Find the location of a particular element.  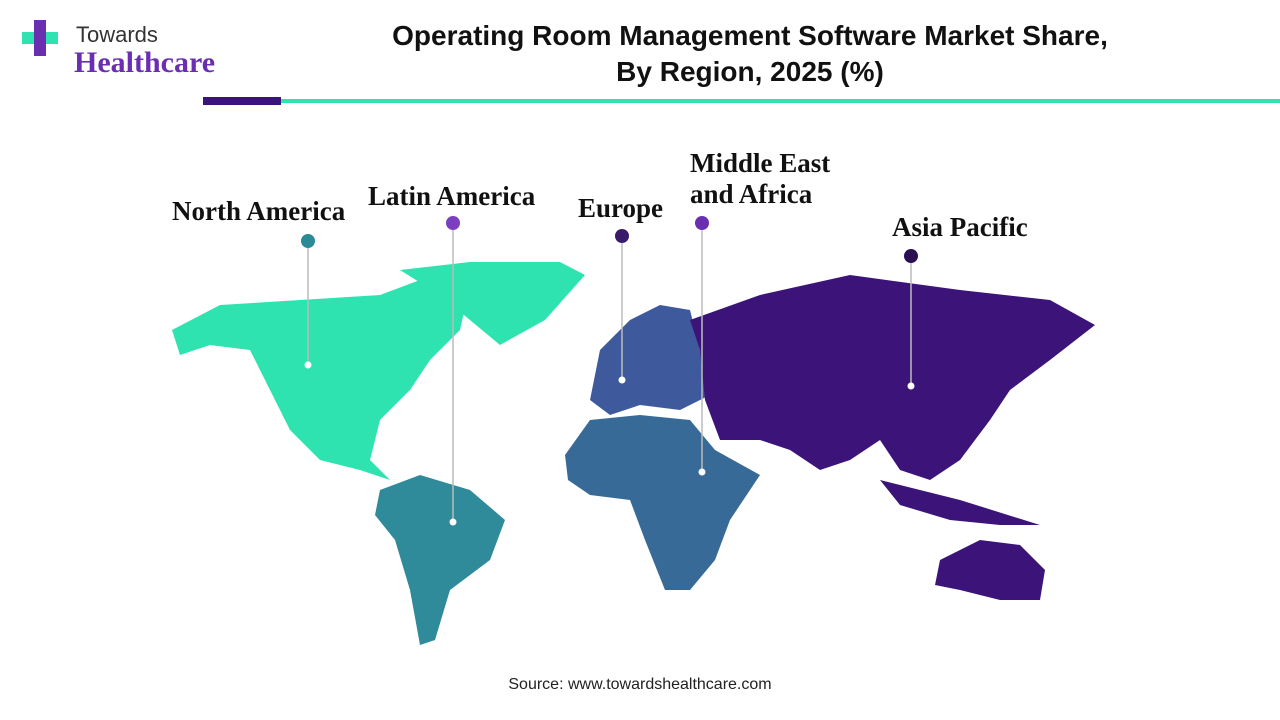

region-label: Europe is located at coordinates (620, 208).